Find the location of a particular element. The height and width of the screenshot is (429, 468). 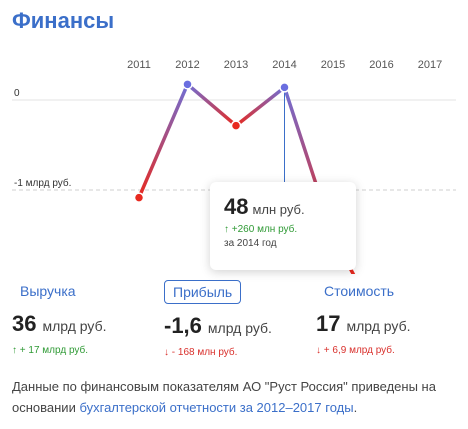

x-tick-label: 2011 is located at coordinates (139, 65).